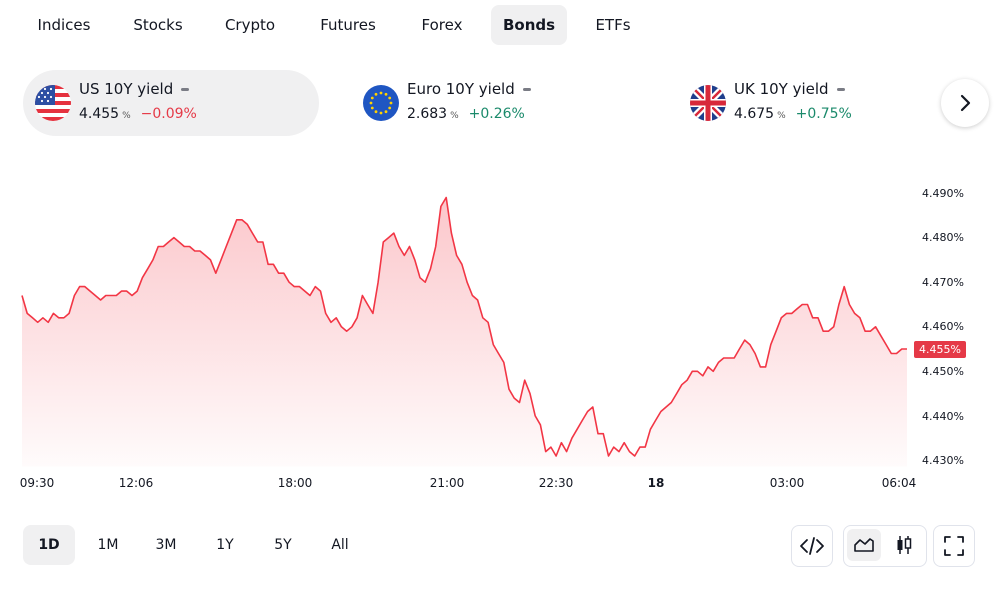 The height and width of the screenshot is (599, 995). I want to click on tab-futures: Futures, so click(348, 25).